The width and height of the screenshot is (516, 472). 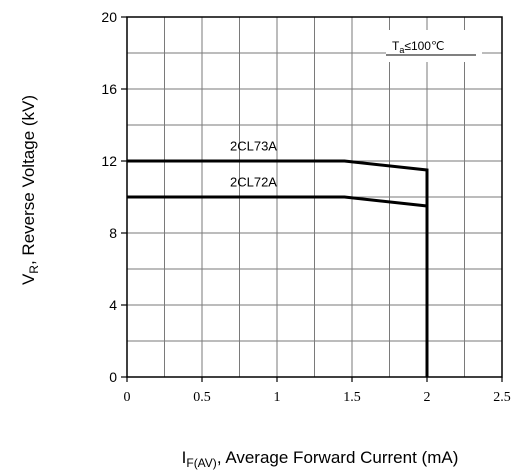 What do you see at coordinates (113, 233) in the screenshot?
I see `y-tick-label: 8` at bounding box center [113, 233].